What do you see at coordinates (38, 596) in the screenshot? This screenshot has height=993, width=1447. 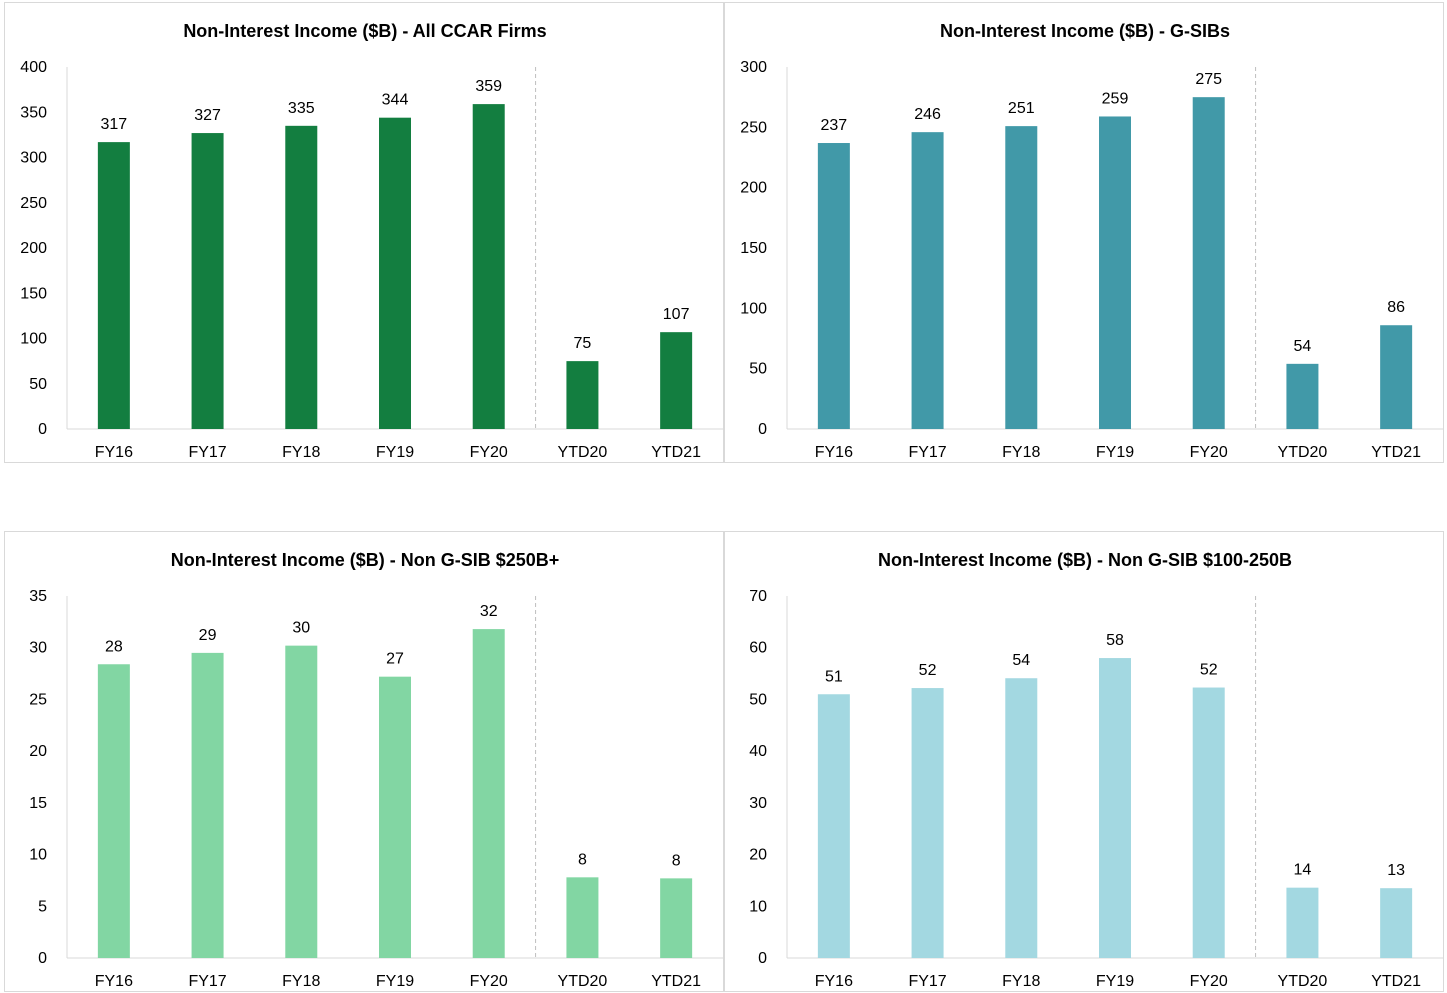 I see `y-tick-label: 35` at bounding box center [38, 596].